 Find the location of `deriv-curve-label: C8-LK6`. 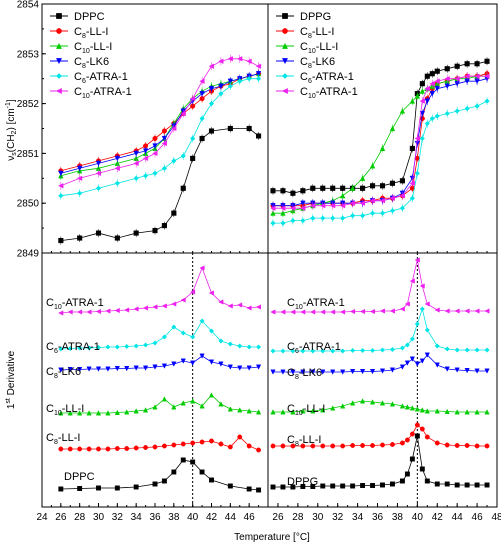

deriv-curve-label: C8-LK6 is located at coordinates (304, 374).